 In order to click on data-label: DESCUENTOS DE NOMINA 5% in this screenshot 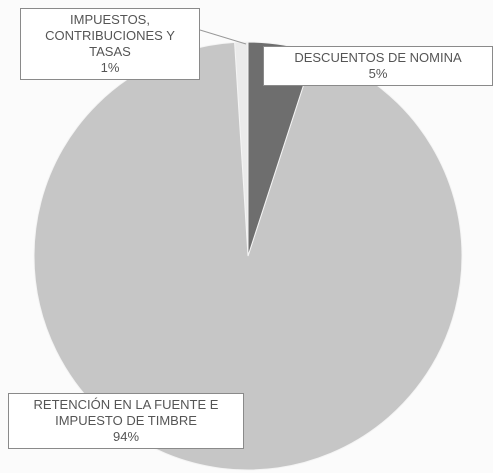, I will do `click(378, 66)`.